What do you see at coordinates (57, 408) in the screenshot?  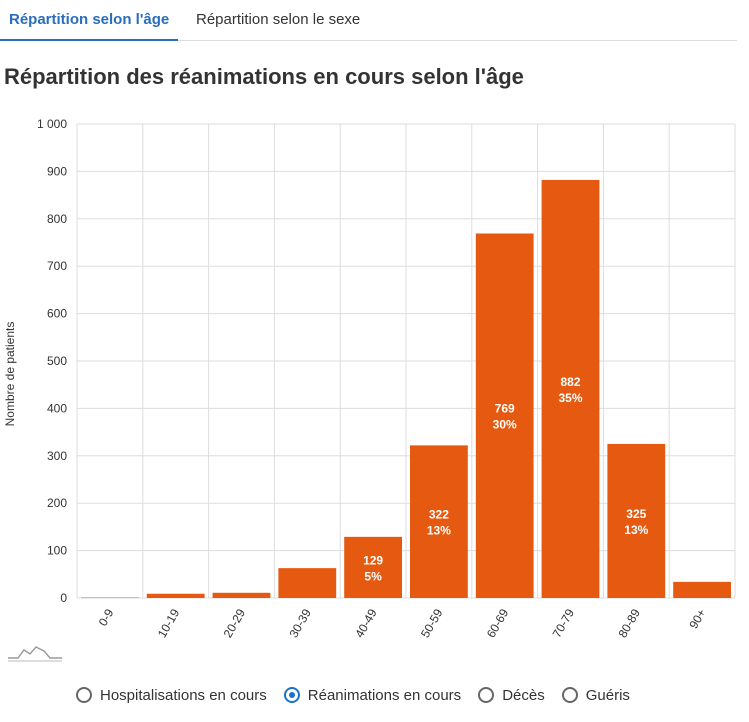 I see `y-tick-label: 400` at bounding box center [57, 408].